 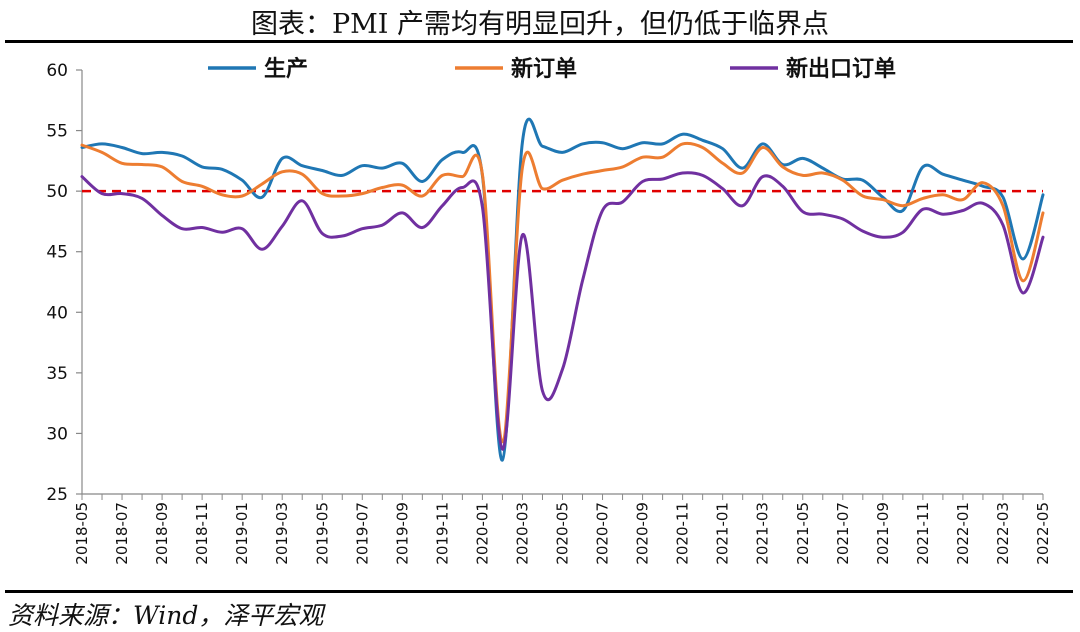 I want to click on chart-title: 图表：PMI 产需均有明显回升，但仍低于临界点, so click(x=540, y=24).